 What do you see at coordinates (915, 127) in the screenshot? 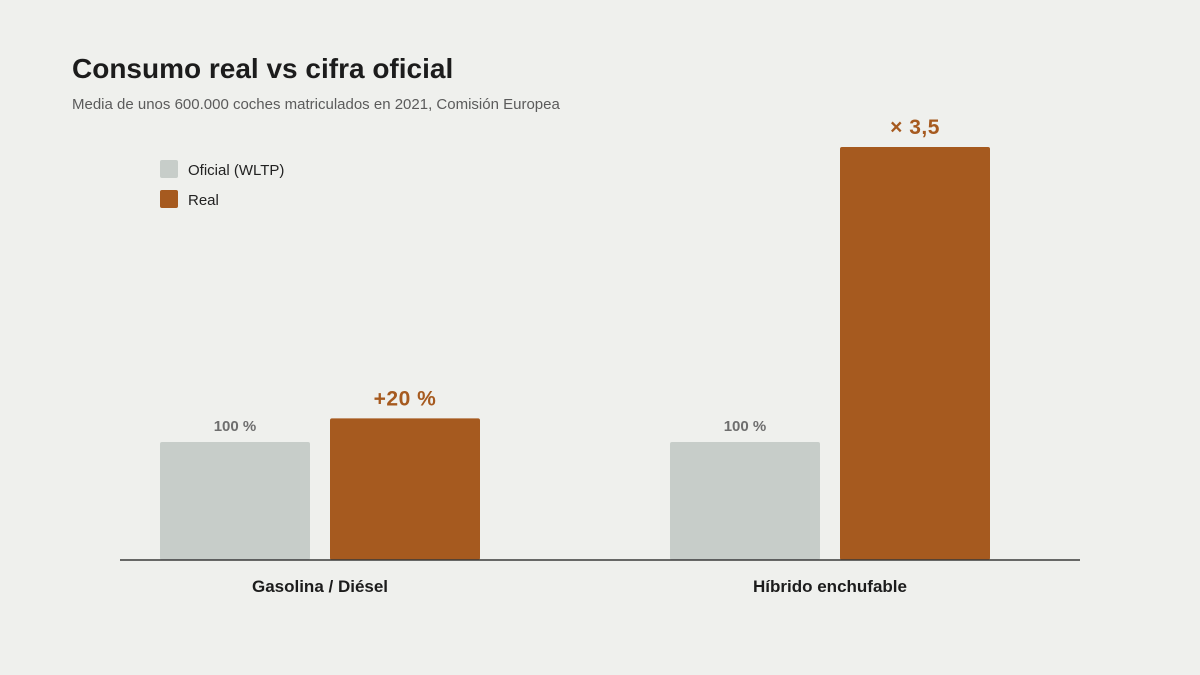
I see `data-label-real-2: × 3,5` at bounding box center [915, 127].